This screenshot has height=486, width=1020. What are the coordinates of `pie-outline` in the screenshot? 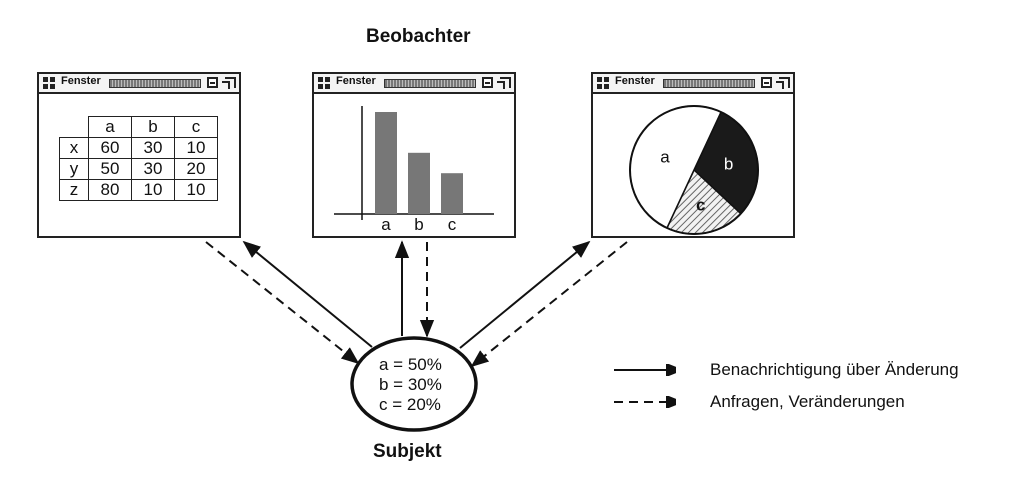 It's located at (694, 170).